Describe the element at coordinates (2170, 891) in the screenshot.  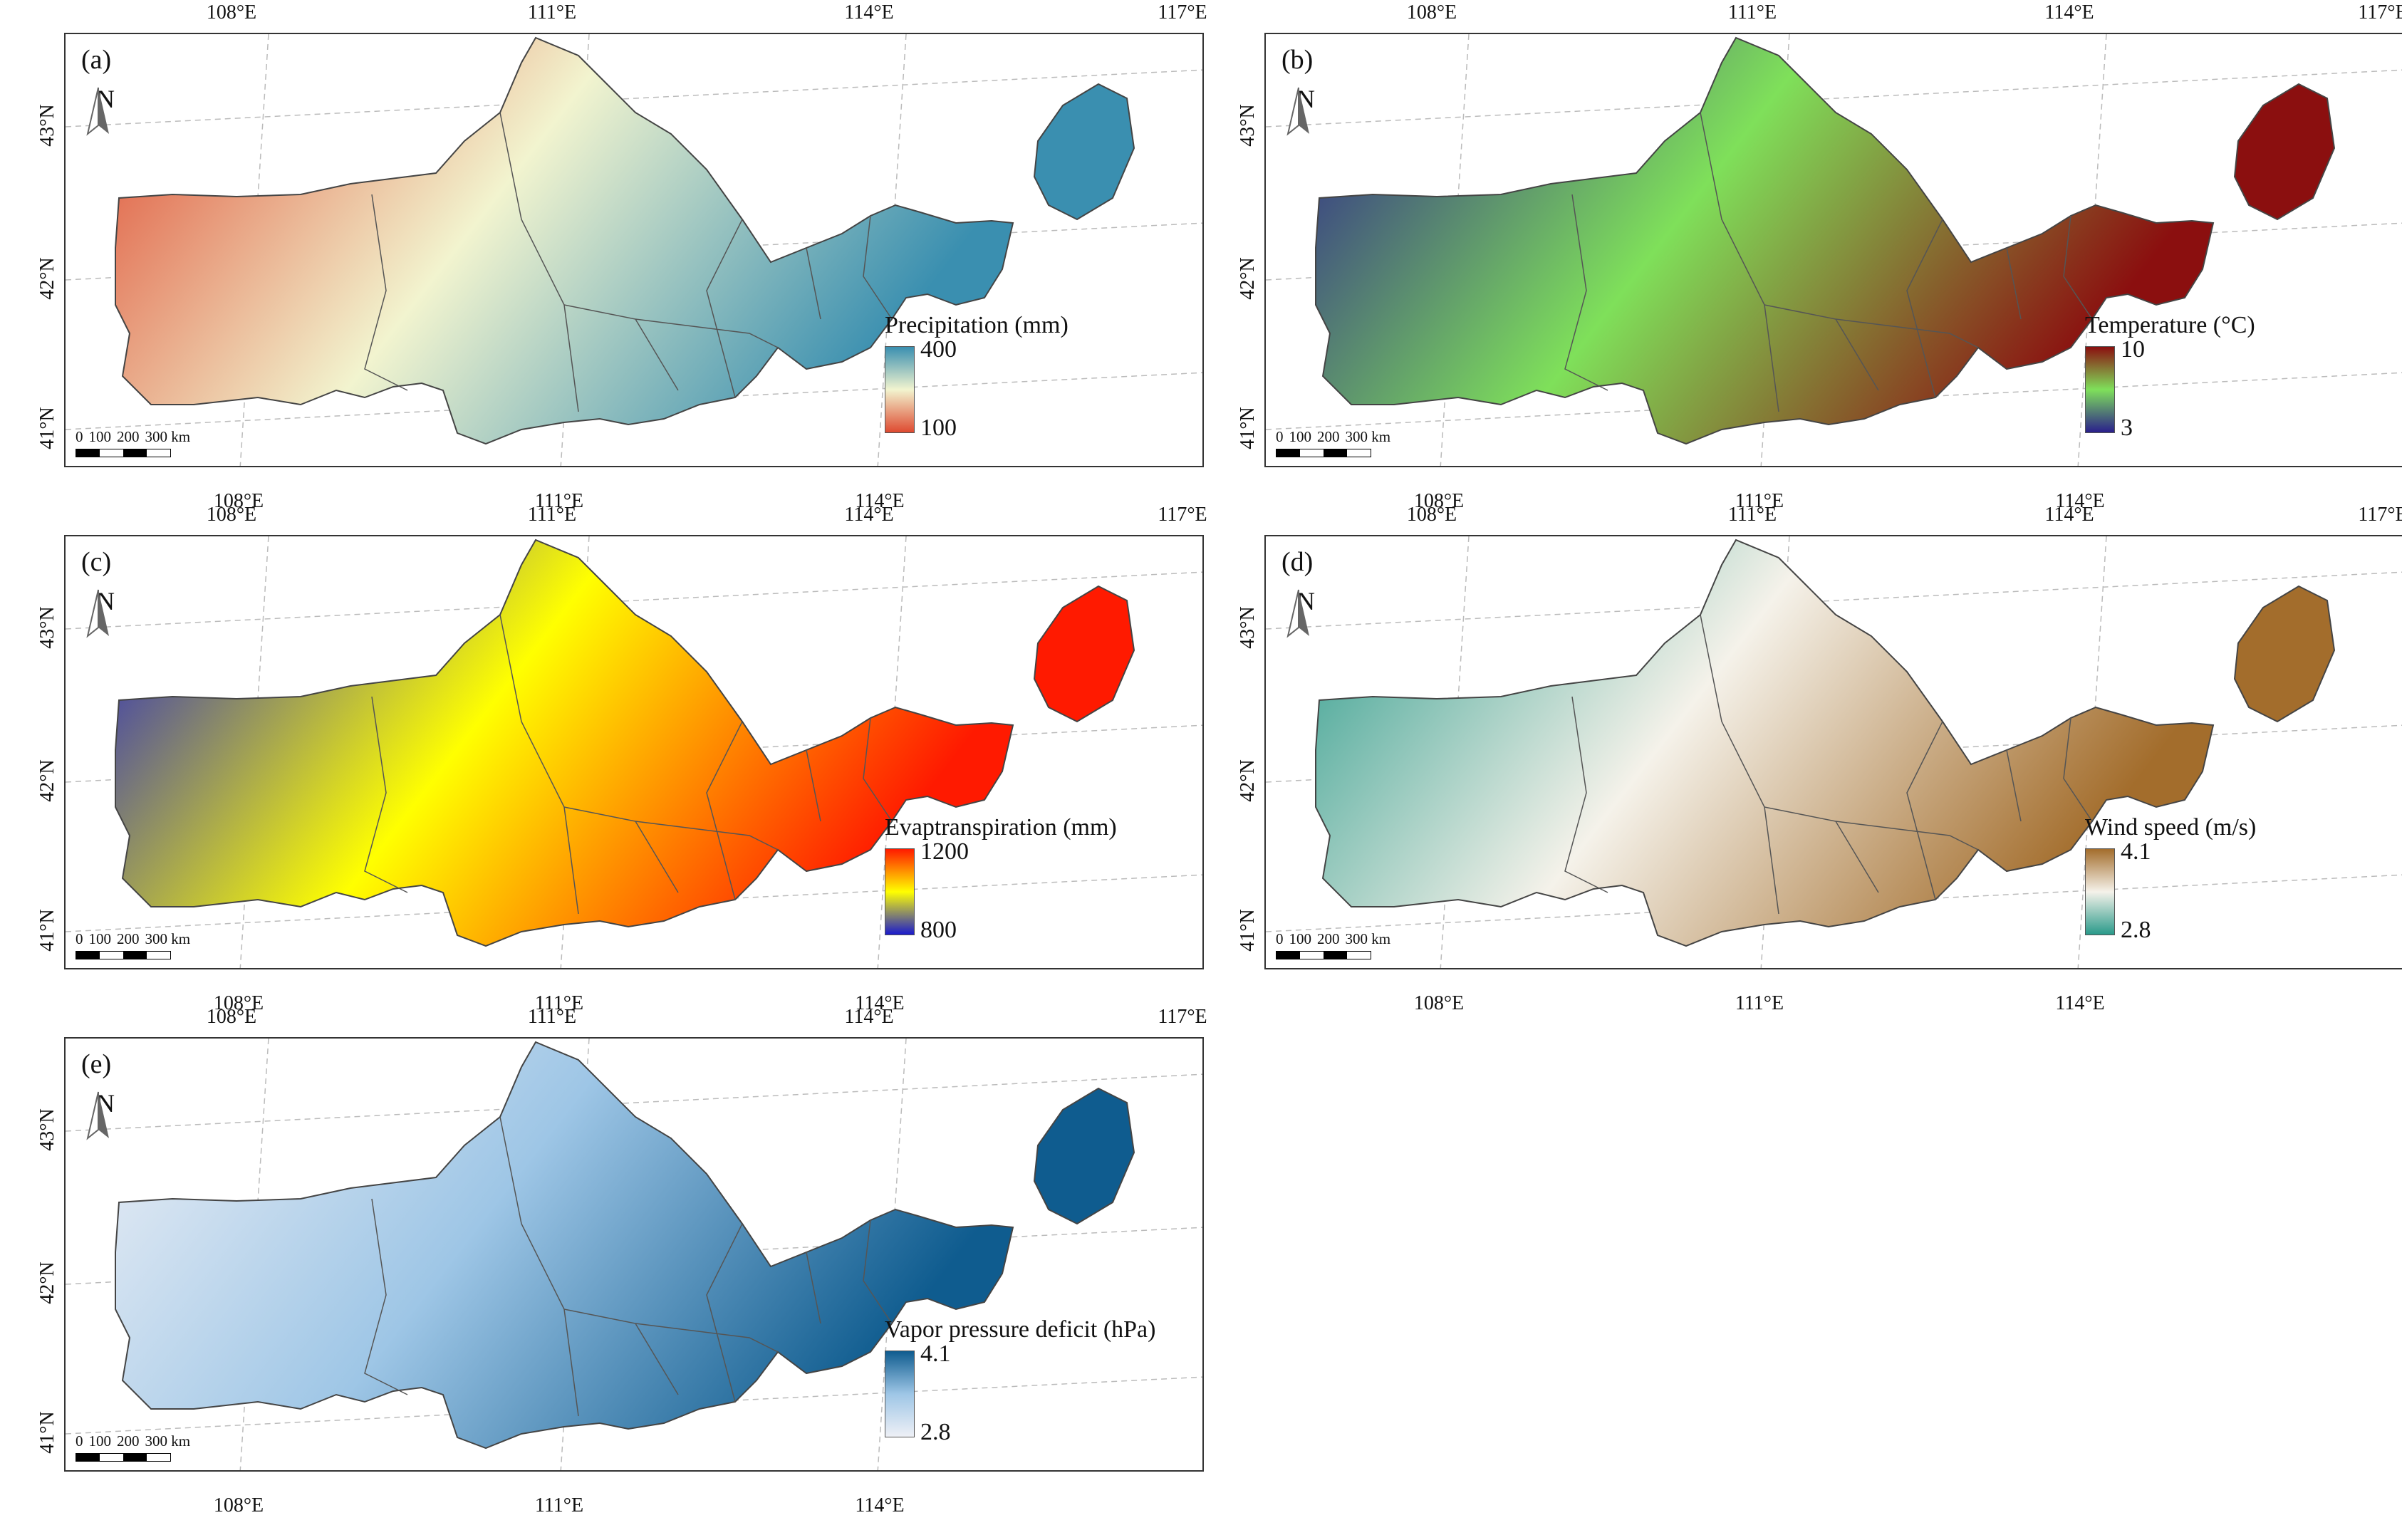
I see `legend-body: 4.1 2.8` at that location.